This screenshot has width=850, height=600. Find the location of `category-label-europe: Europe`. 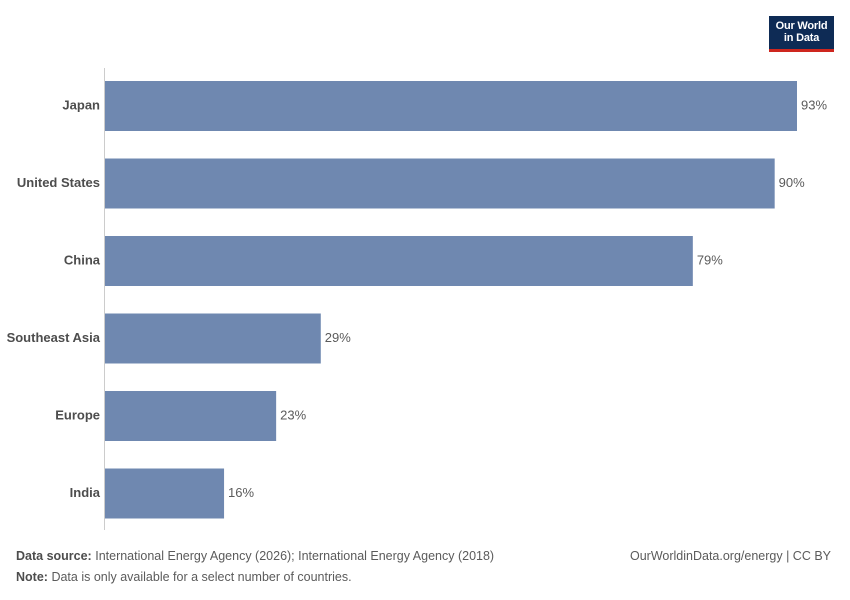

category-label-europe: Europe is located at coordinates (77, 414).